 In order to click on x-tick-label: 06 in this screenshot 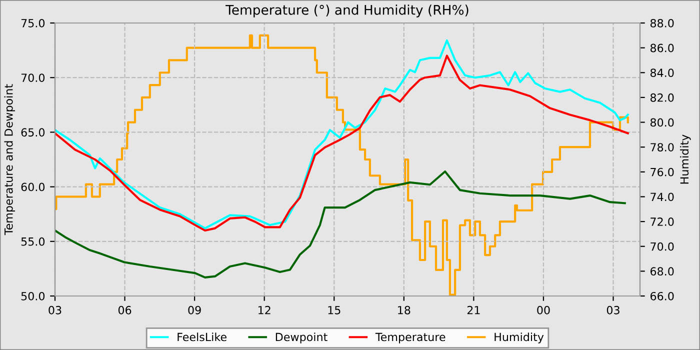, I will do `click(125, 310)`.